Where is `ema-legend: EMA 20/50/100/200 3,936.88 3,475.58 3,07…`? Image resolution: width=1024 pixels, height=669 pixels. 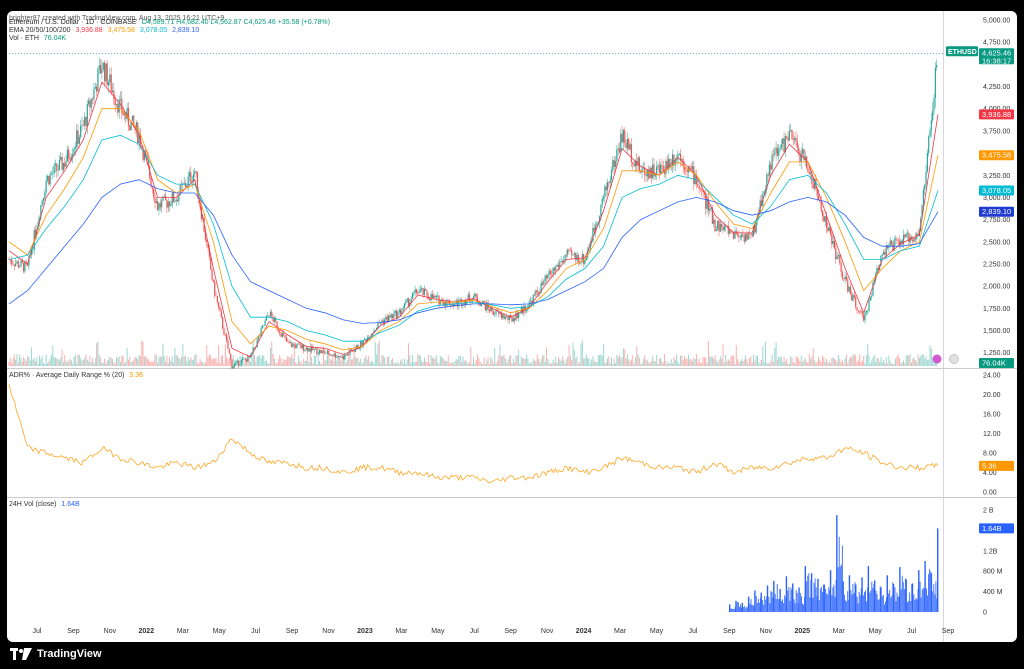
ema-legend: EMA 20/50/100/200 3,936.88 3,475.58 3,07… is located at coordinates (105, 30).